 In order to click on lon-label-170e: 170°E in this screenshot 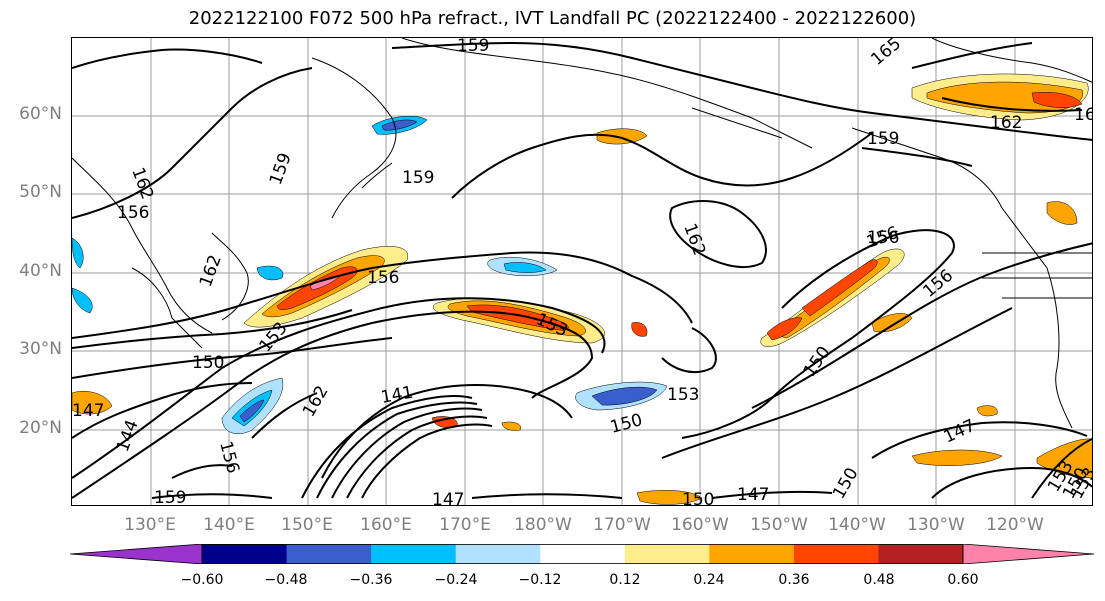, I will do `click(465, 525)`.